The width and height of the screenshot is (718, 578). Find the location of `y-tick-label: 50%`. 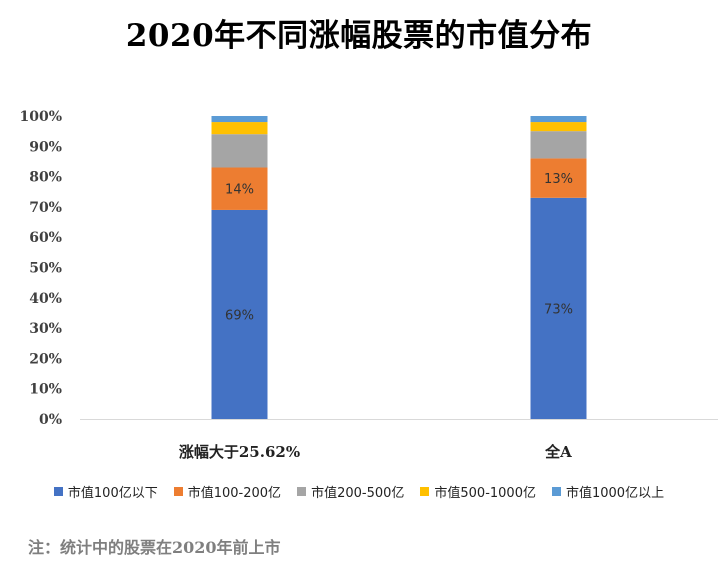

y-tick-label: 50% is located at coordinates (45, 269).